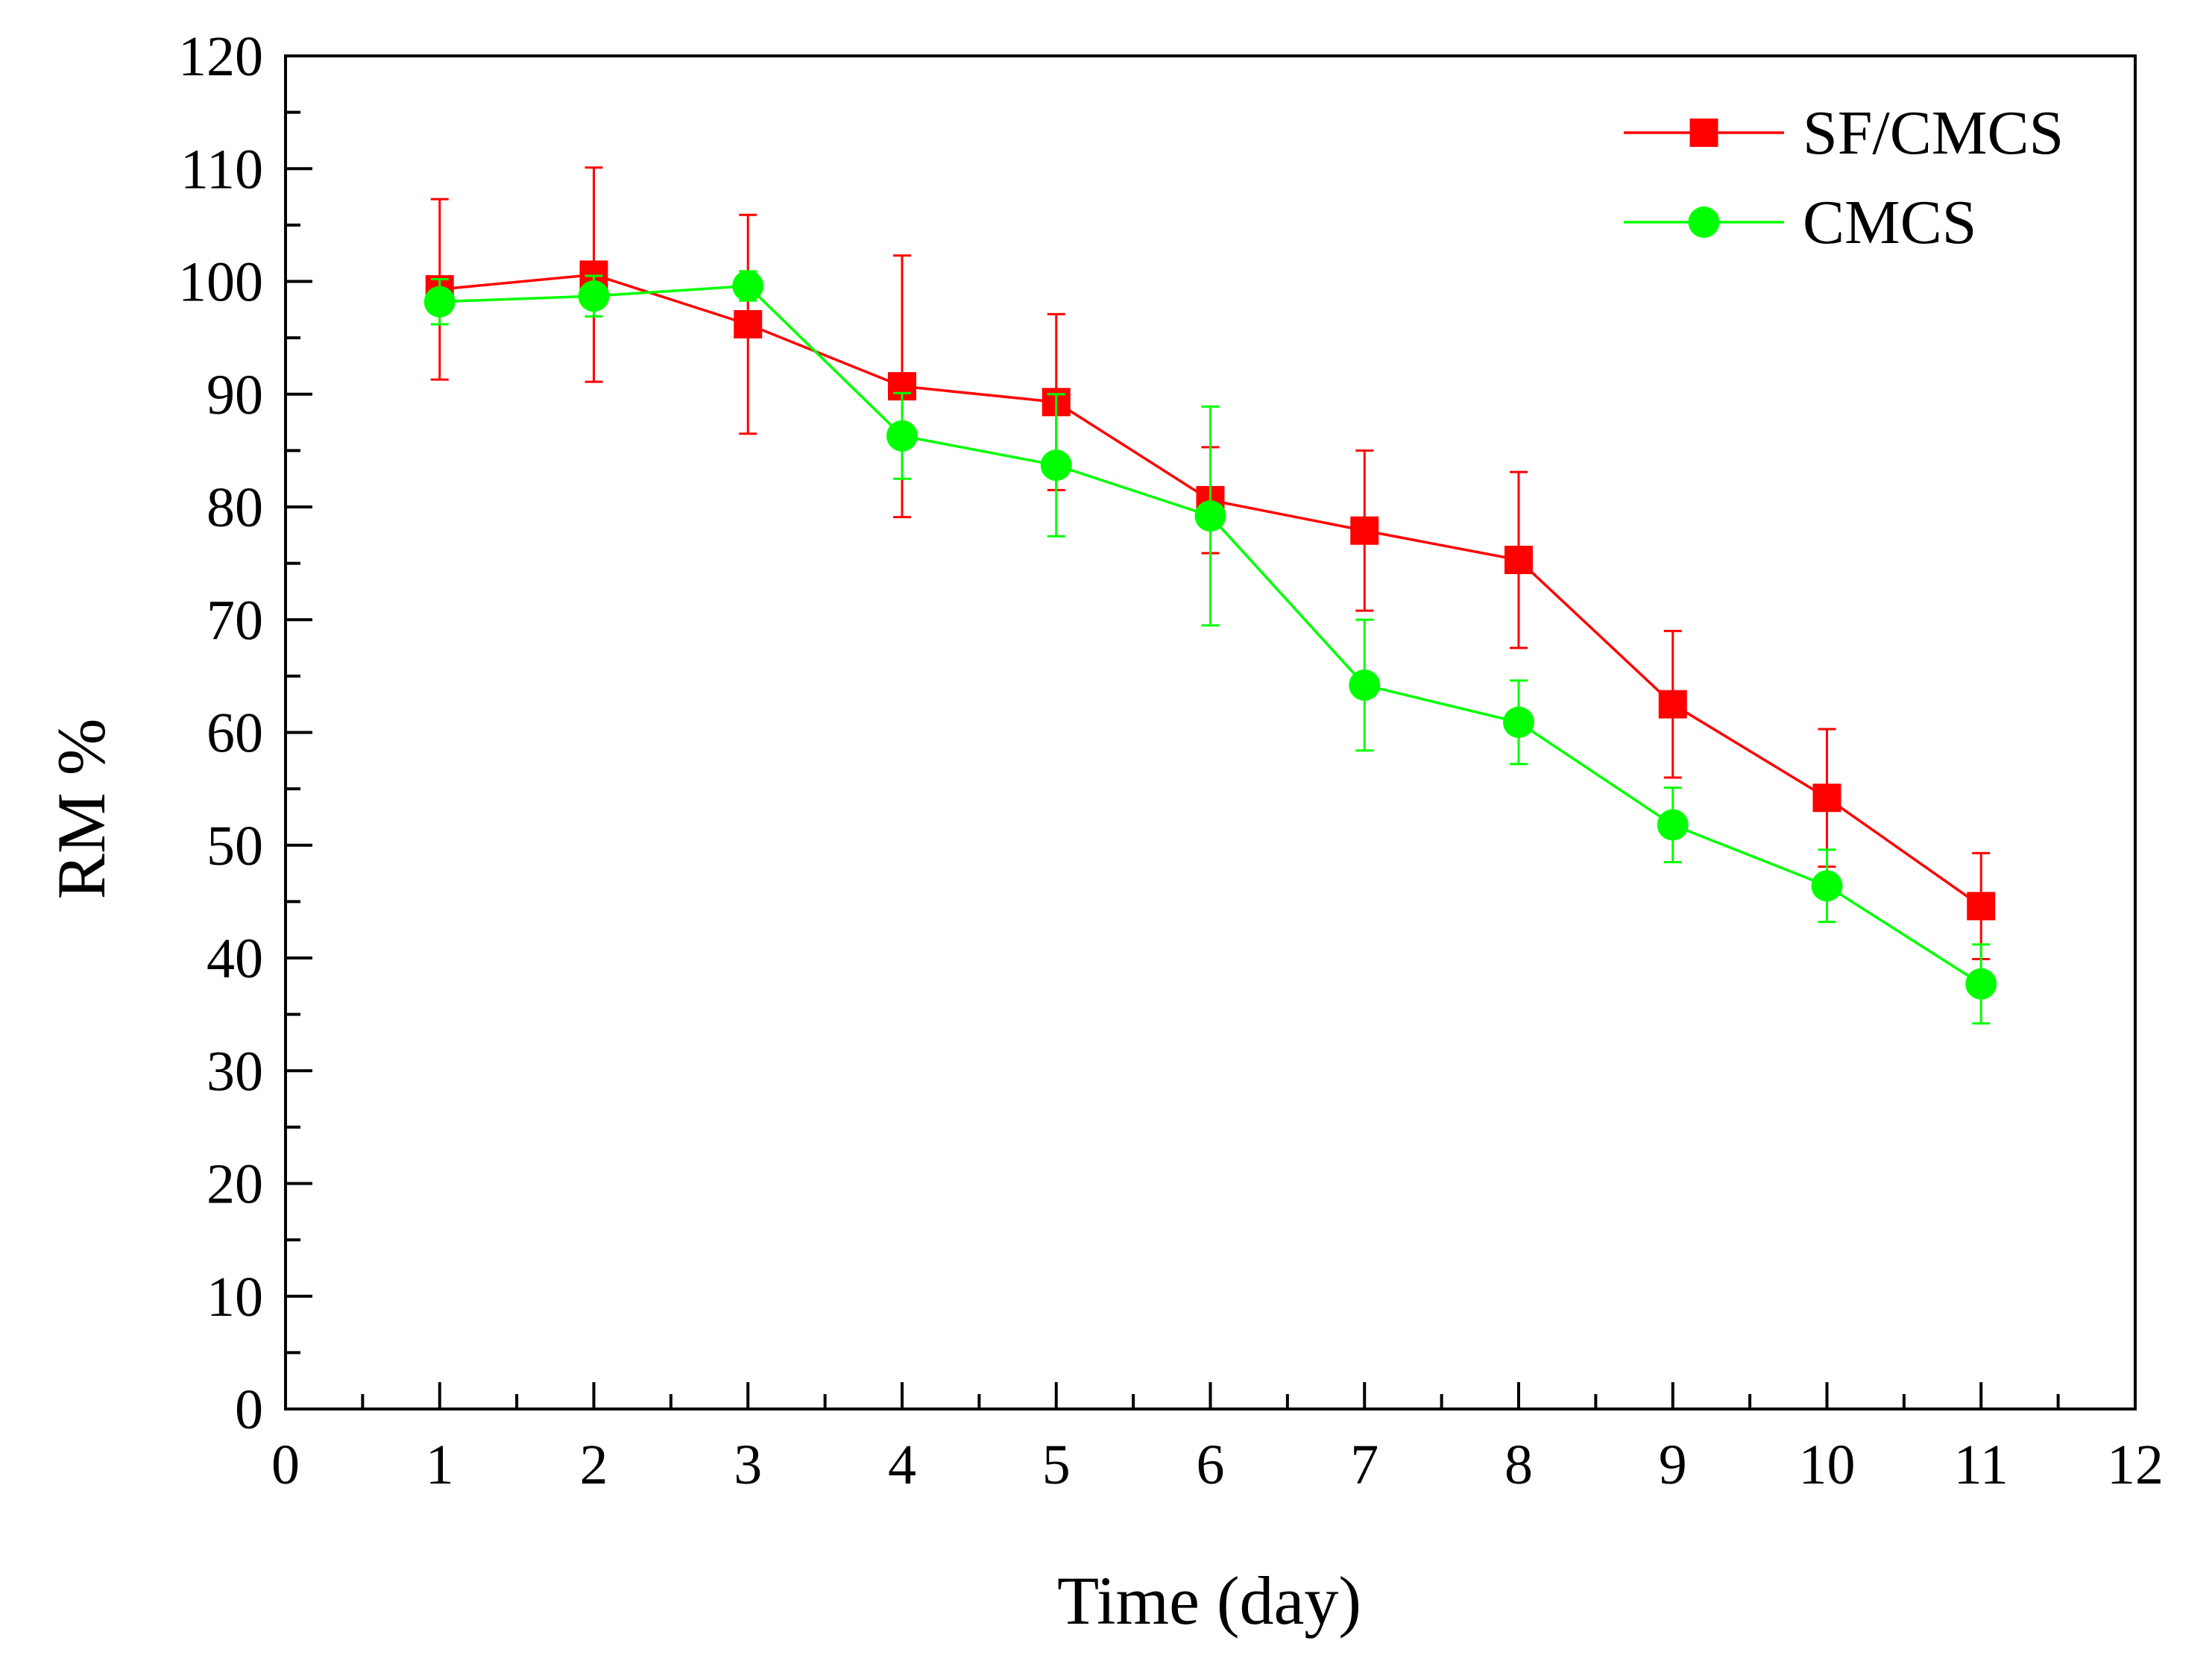  What do you see at coordinates (235, 733) in the screenshot?
I see `y-tick-label-60: 60` at bounding box center [235, 733].